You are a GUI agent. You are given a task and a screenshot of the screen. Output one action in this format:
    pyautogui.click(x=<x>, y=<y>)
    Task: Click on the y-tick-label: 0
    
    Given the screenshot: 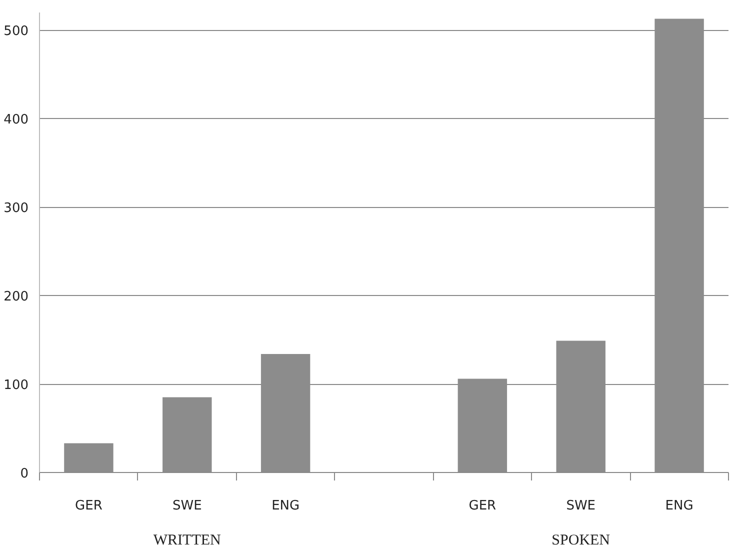 What is the action you would take?
    pyautogui.click(x=24, y=474)
    